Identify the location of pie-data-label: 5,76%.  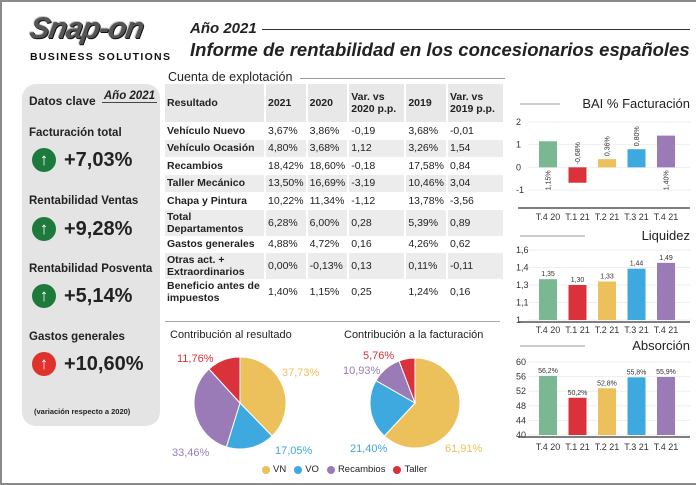
(378, 356).